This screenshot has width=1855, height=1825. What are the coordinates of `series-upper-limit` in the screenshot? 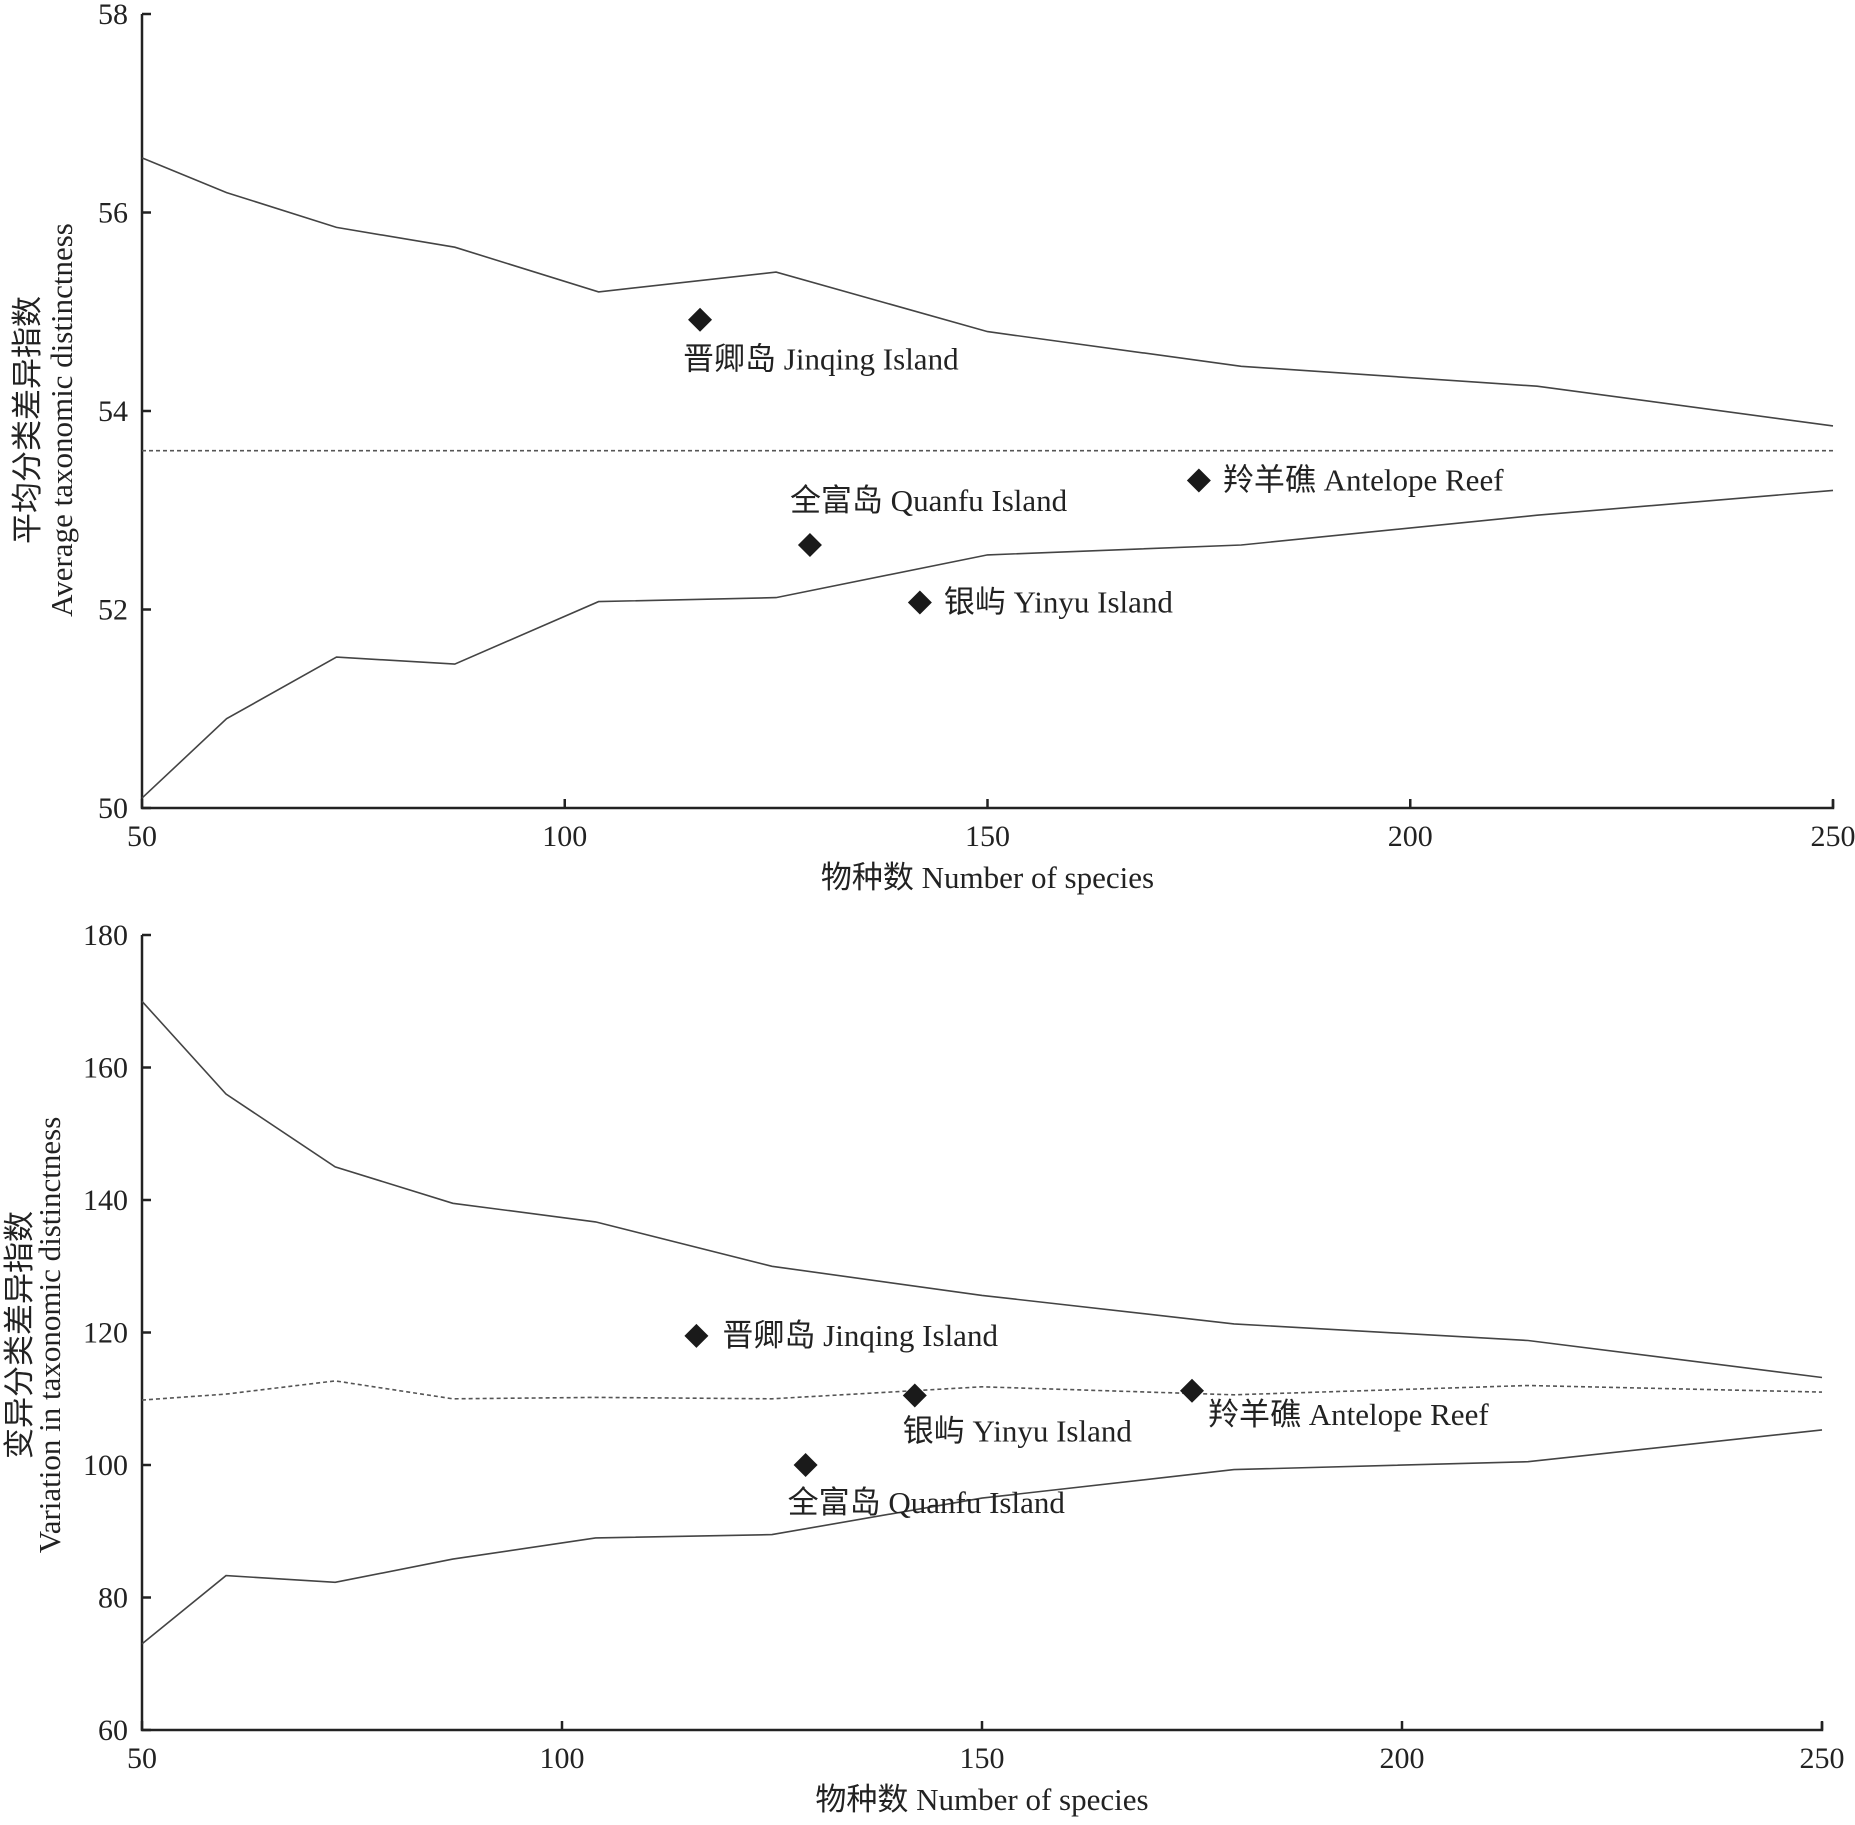 It's located at (987, 292).